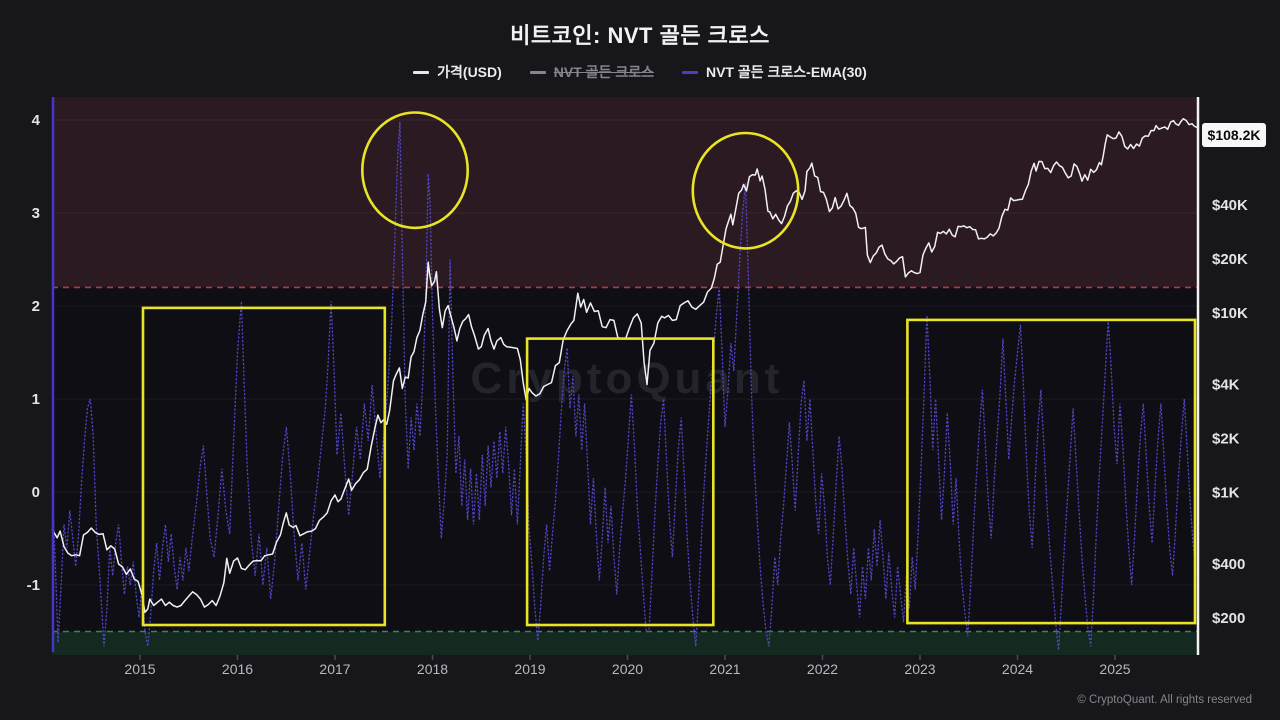 This screenshot has width=1280, height=720. Describe the element at coordinates (603, 72) in the screenshot. I see `legend-item-label: NVT 골든 크로스` at that location.